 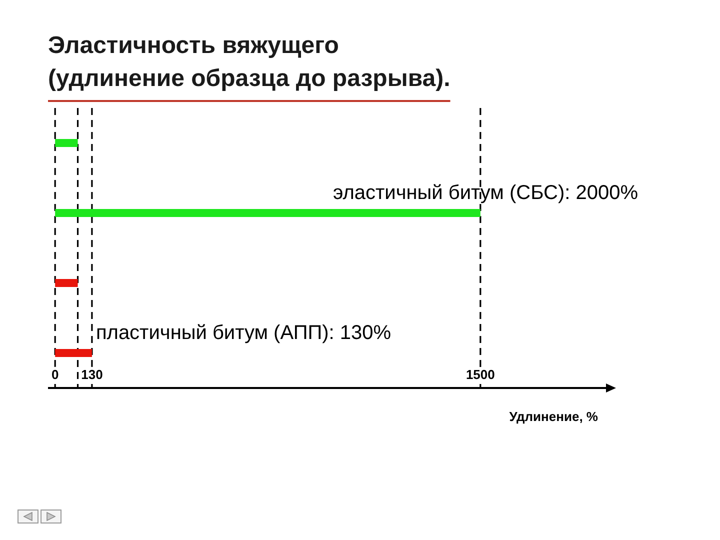 I want to click on chart-title: Эластичность вяжущего (удлинение образца до разрыва)., so click(x=249, y=62).